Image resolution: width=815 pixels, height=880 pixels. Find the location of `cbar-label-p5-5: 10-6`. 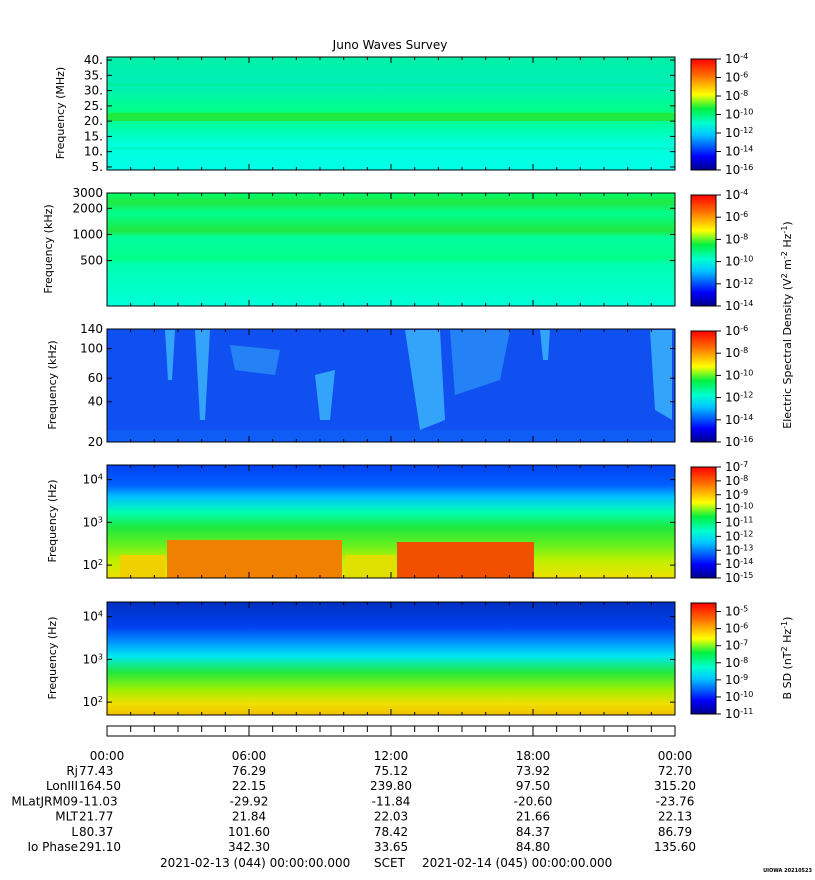

cbar-label-p5-5: 10-6 is located at coordinates (736, 628).